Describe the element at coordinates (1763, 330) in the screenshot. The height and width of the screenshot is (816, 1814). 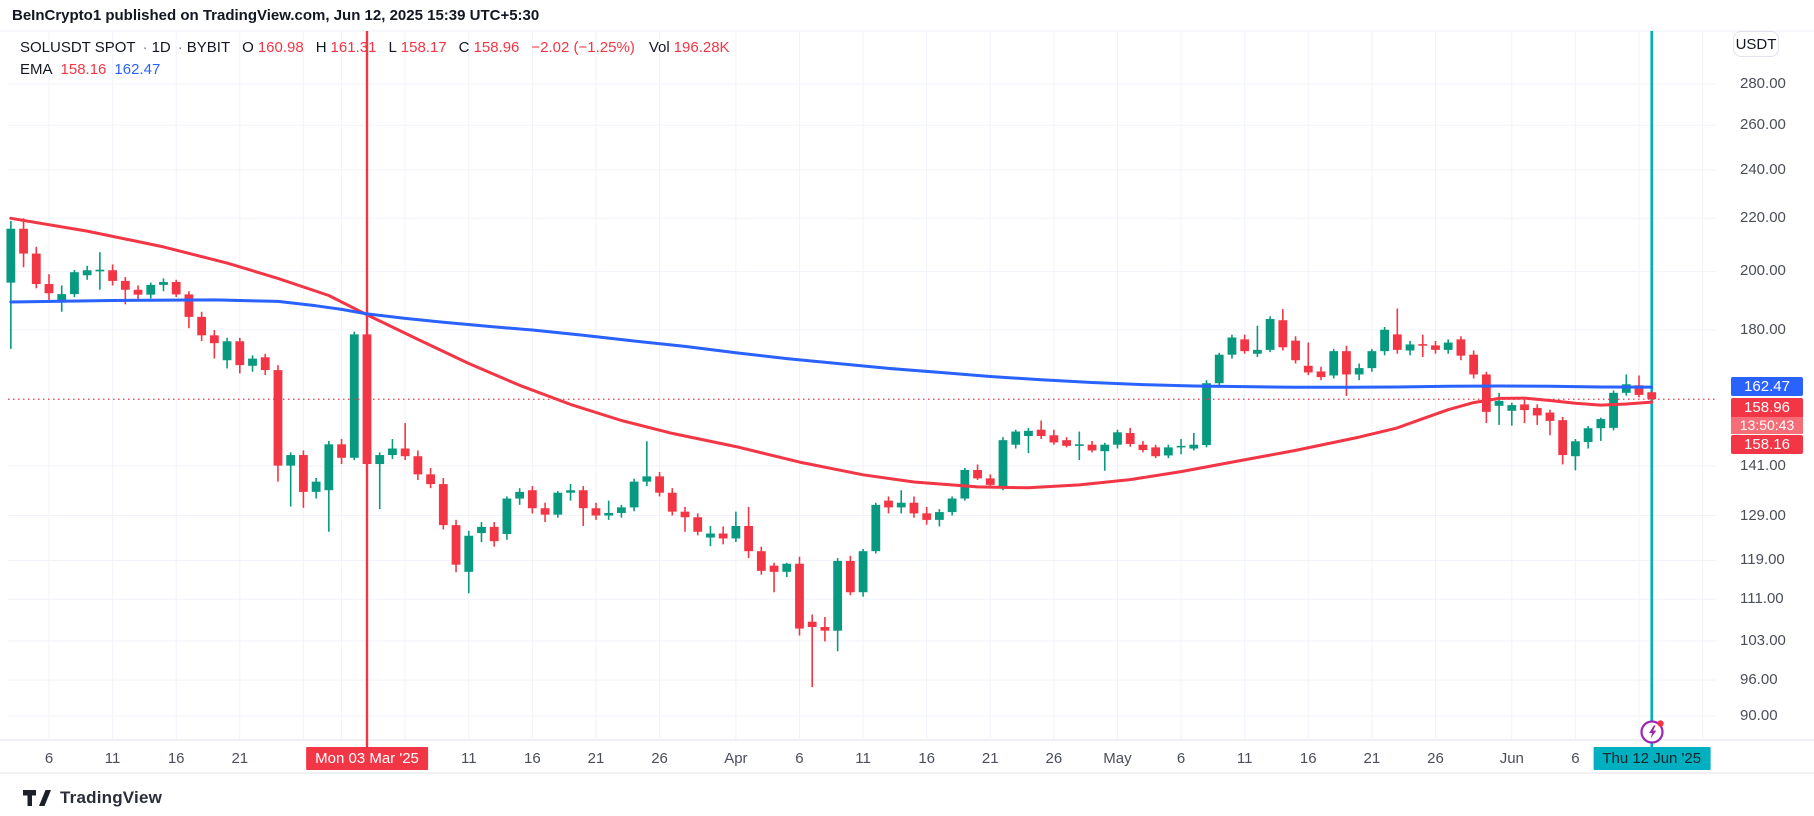
I see `price-axis-label: 180.00` at that location.